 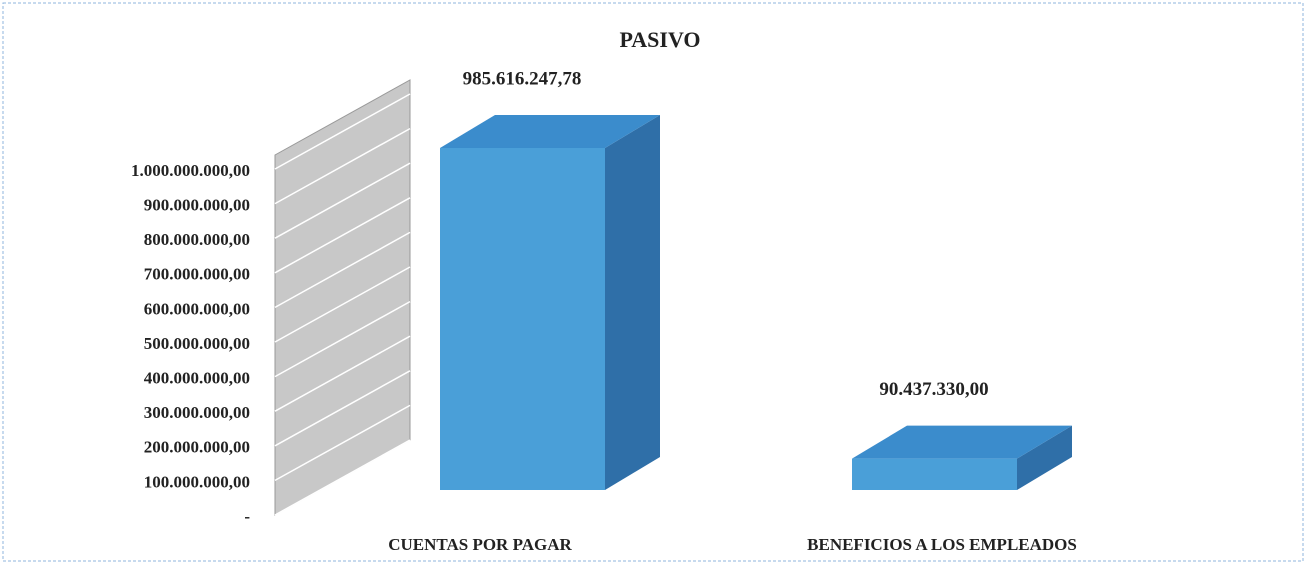 What do you see at coordinates (197, 205) in the screenshot?
I see `y-tick-label: 900.000.000,00` at bounding box center [197, 205].